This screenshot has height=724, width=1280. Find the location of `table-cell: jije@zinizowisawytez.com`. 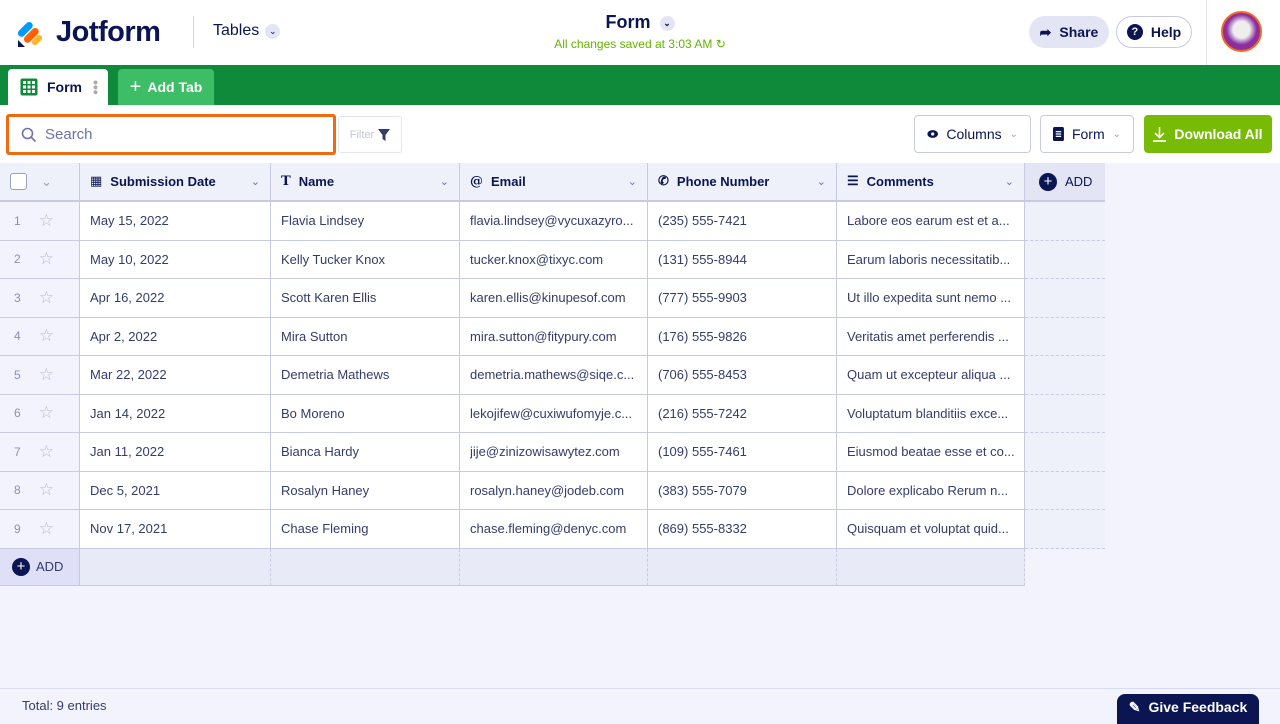

table-cell: jije@zinizowisawytez.com is located at coordinates (554, 452).